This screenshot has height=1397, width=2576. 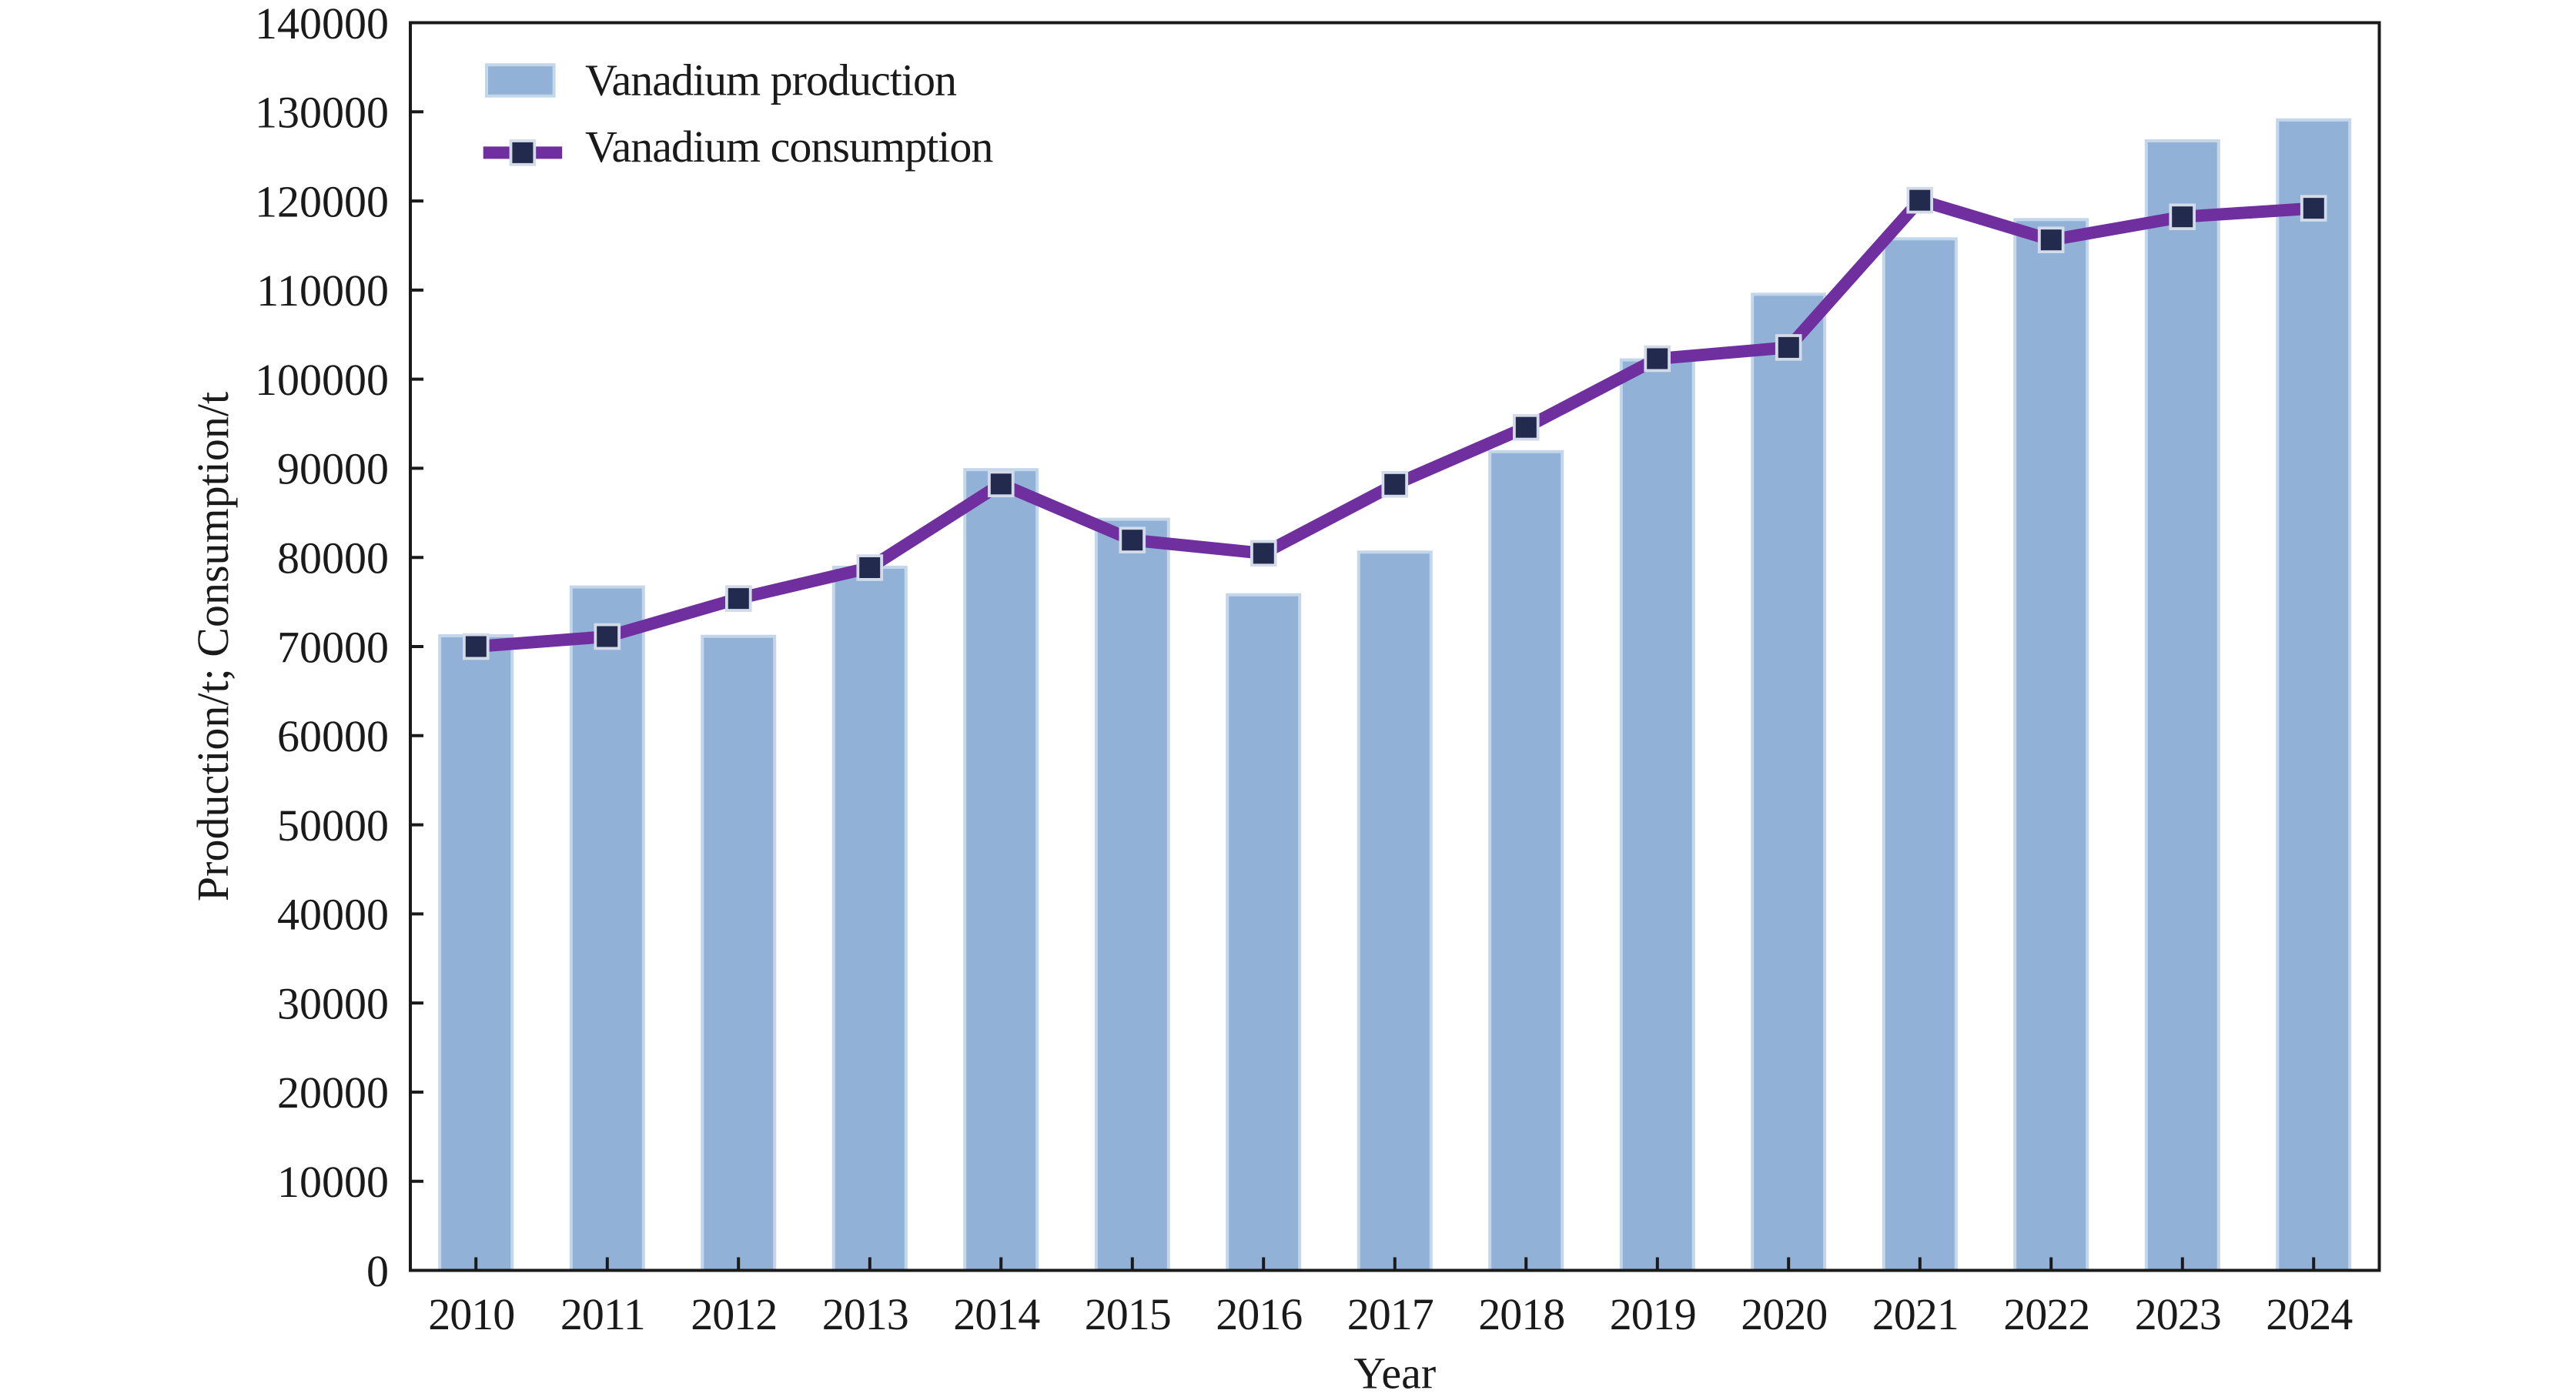 I want to click on svg-text: 2021, so click(x=1916, y=1314).